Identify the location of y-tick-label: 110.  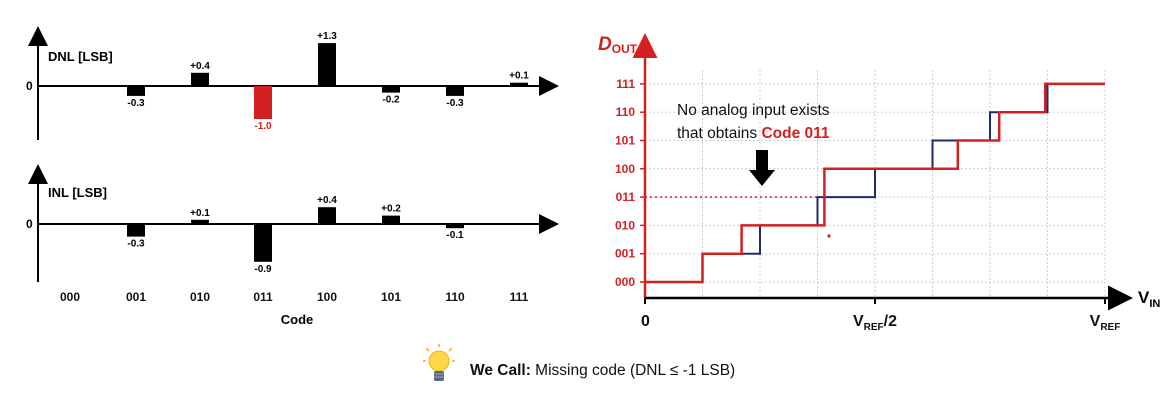
(626, 112).